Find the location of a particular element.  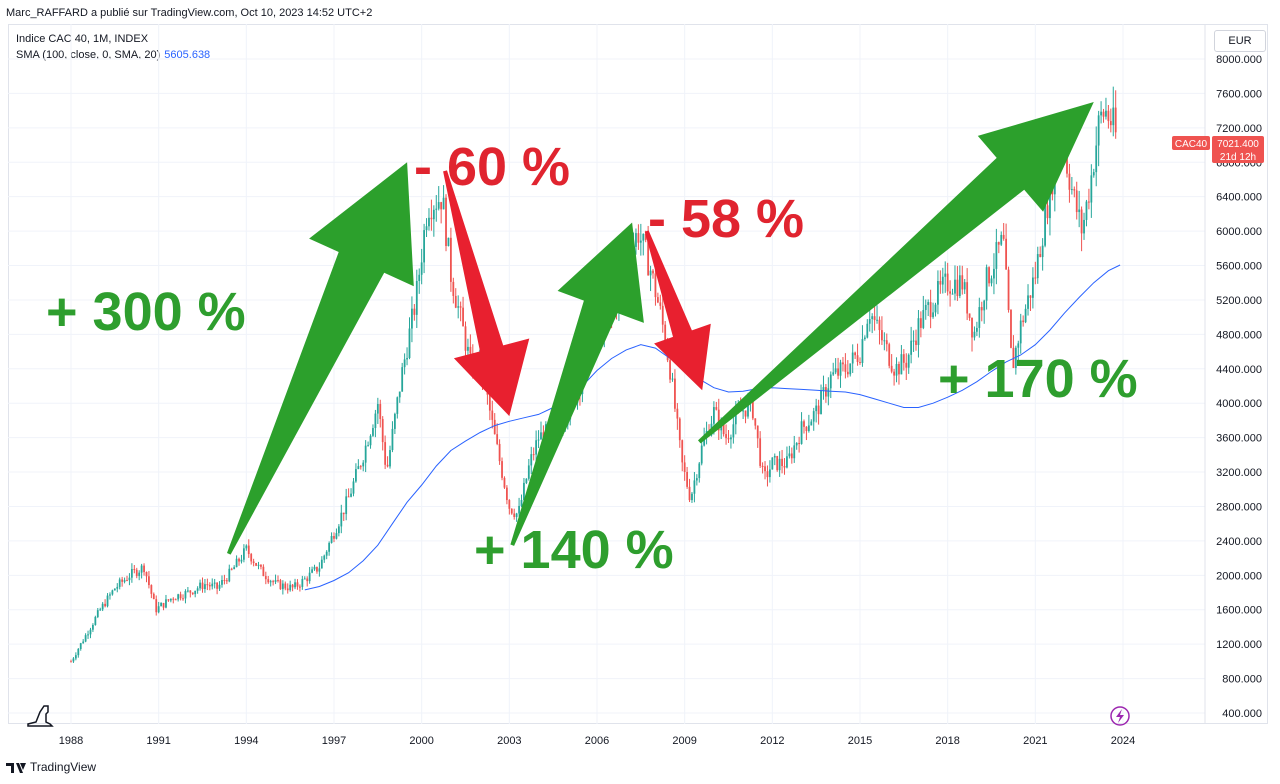

y-tick-label: 2800.000 is located at coordinates (1239, 507).